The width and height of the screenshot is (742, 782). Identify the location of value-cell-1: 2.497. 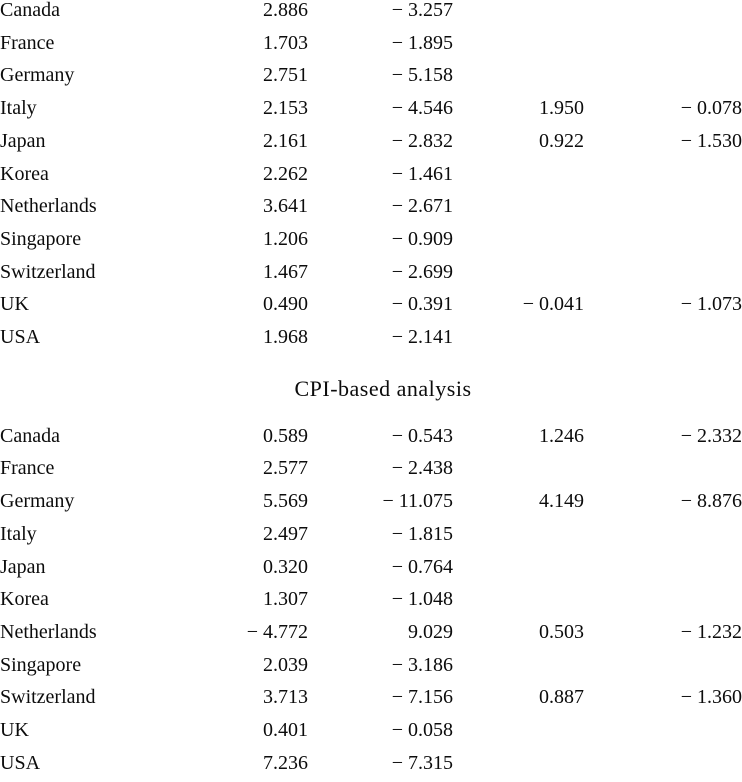
(285, 533).